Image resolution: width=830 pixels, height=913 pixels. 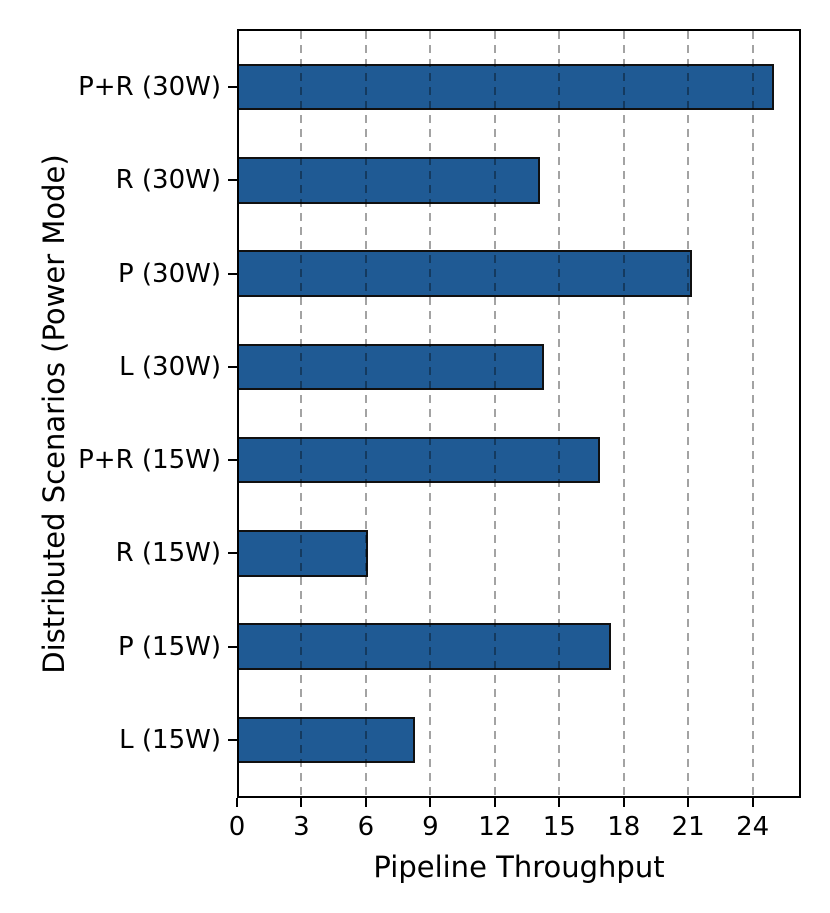 I want to click on y-tick-label: L (30W), so click(x=170, y=366).